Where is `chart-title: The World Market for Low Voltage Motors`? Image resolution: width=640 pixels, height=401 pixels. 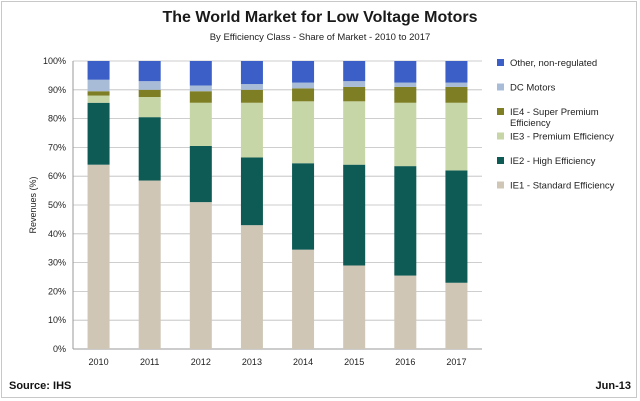
chart-title: The World Market for Low Voltage Motors is located at coordinates (320, 17).